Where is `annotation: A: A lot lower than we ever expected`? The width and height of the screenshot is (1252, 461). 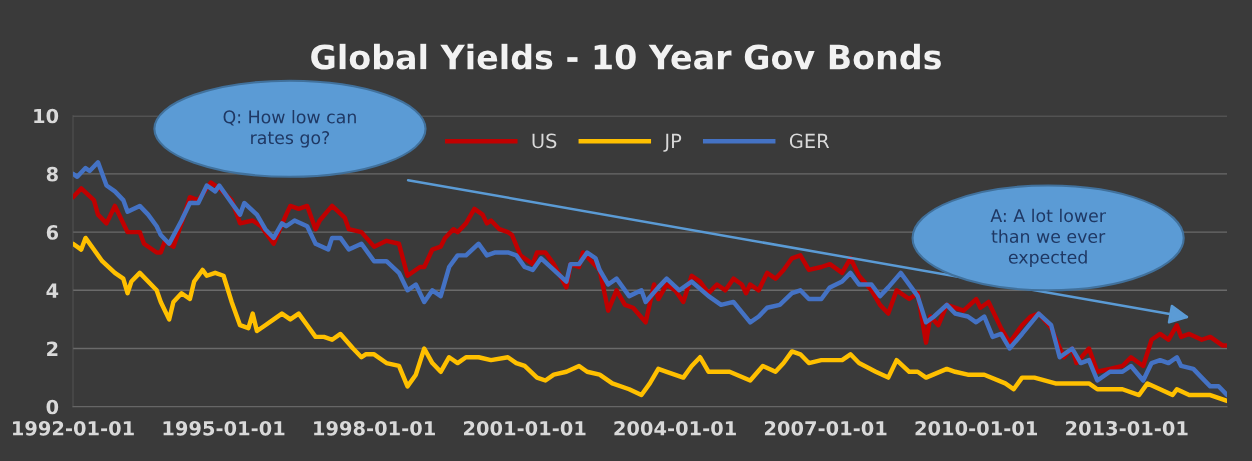
annotation: A: A lot lower than we ever expected is located at coordinates (1048, 238).